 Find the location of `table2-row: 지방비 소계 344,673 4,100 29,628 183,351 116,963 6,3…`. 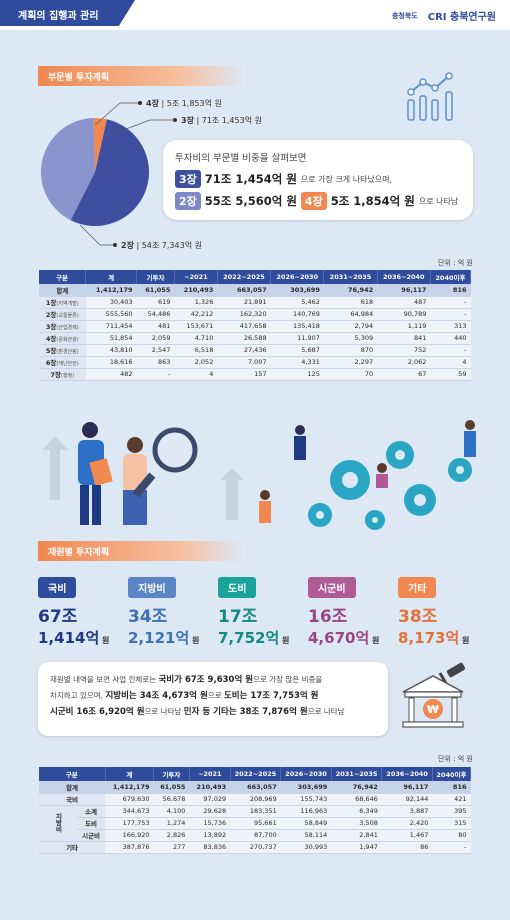

table2-row: 지방비 소계 344,673 4,100 29,628 183,351 116,963 6,3… is located at coordinates (255, 823).